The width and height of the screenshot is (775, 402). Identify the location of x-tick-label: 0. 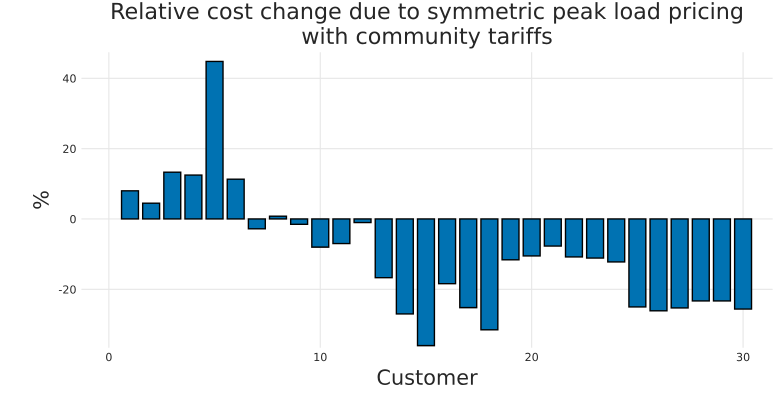
(109, 357).